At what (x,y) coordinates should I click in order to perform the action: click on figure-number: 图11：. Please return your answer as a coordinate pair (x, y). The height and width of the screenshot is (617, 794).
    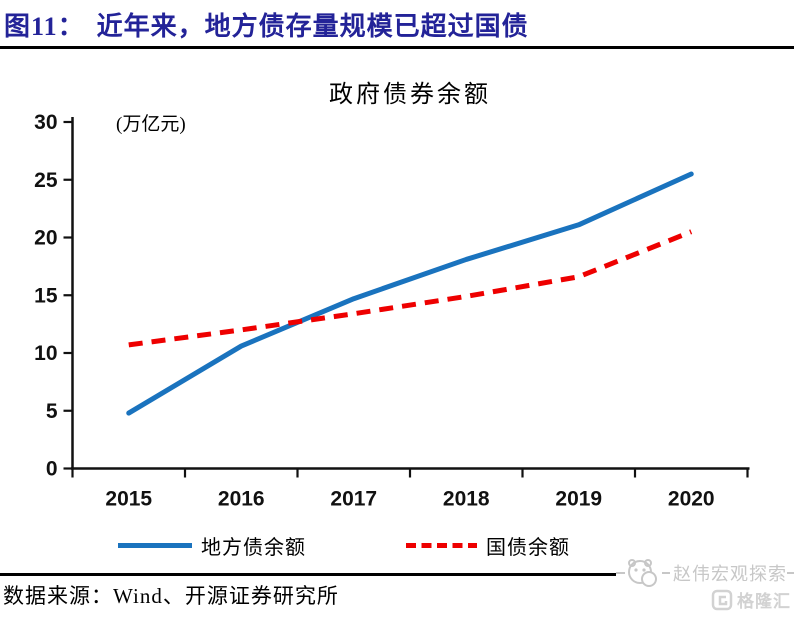
    Looking at the image, I should click on (44, 26).